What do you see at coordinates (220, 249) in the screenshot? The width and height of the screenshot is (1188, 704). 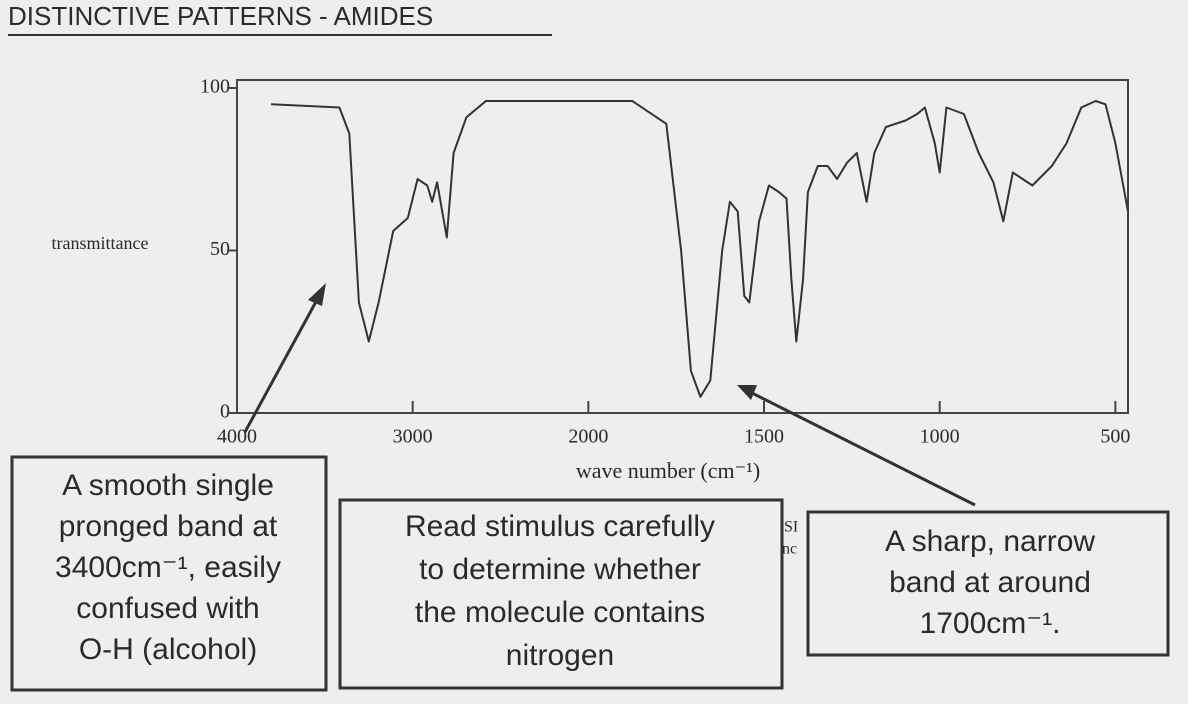 I see `y-tick-label: 50` at bounding box center [220, 249].